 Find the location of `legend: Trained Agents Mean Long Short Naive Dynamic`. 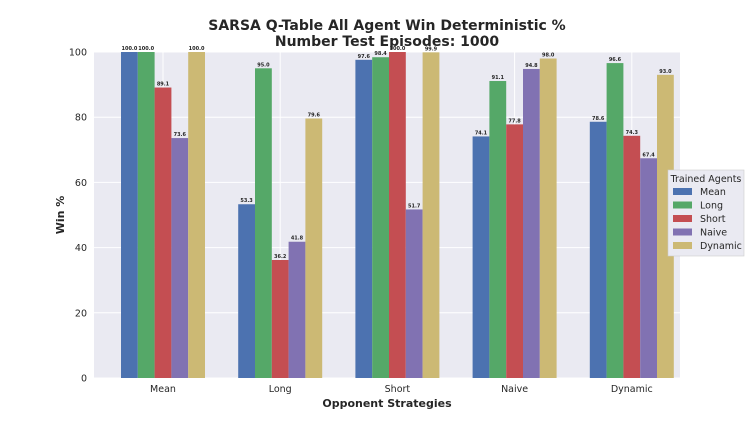

legend: Trained Agents Mean Long Short Naive Dynamic is located at coordinates (706, 213).